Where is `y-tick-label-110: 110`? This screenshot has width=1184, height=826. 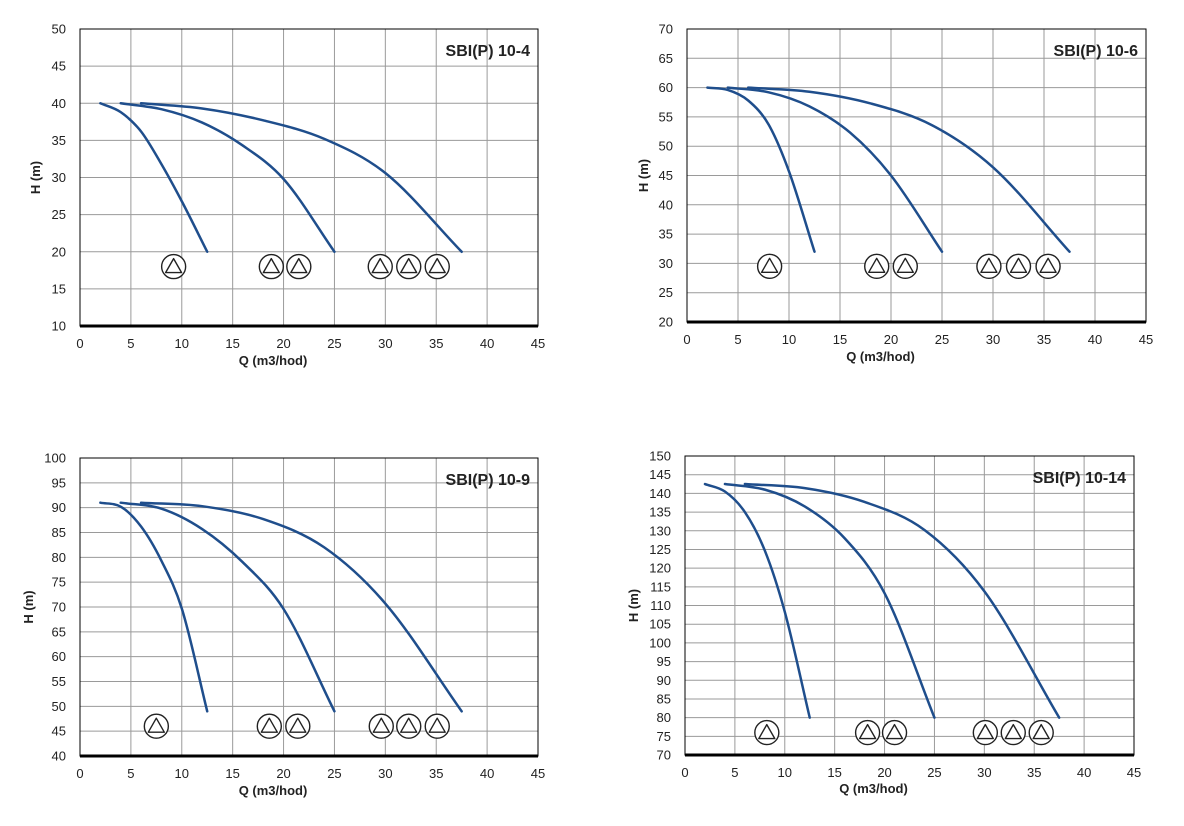
y-tick-label-110: 110 is located at coordinates (660, 605).